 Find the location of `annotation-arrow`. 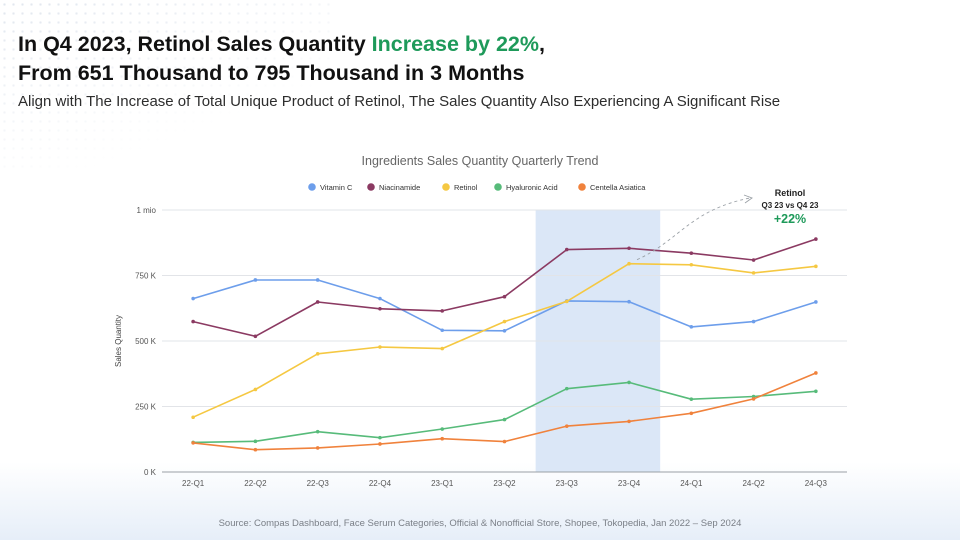

annotation-arrow is located at coordinates (693, 229).